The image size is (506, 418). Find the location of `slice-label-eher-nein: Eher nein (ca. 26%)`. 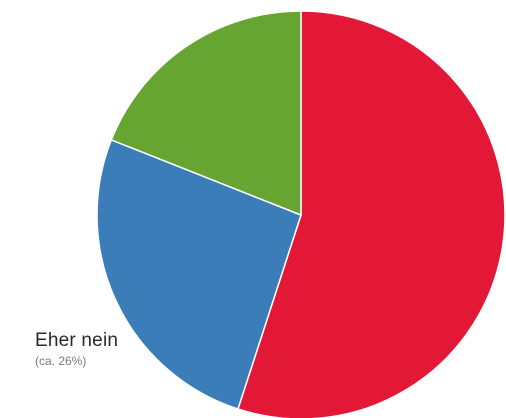

slice-label-eher-nein: Eher nein (ca. 26%) is located at coordinates (76, 349).